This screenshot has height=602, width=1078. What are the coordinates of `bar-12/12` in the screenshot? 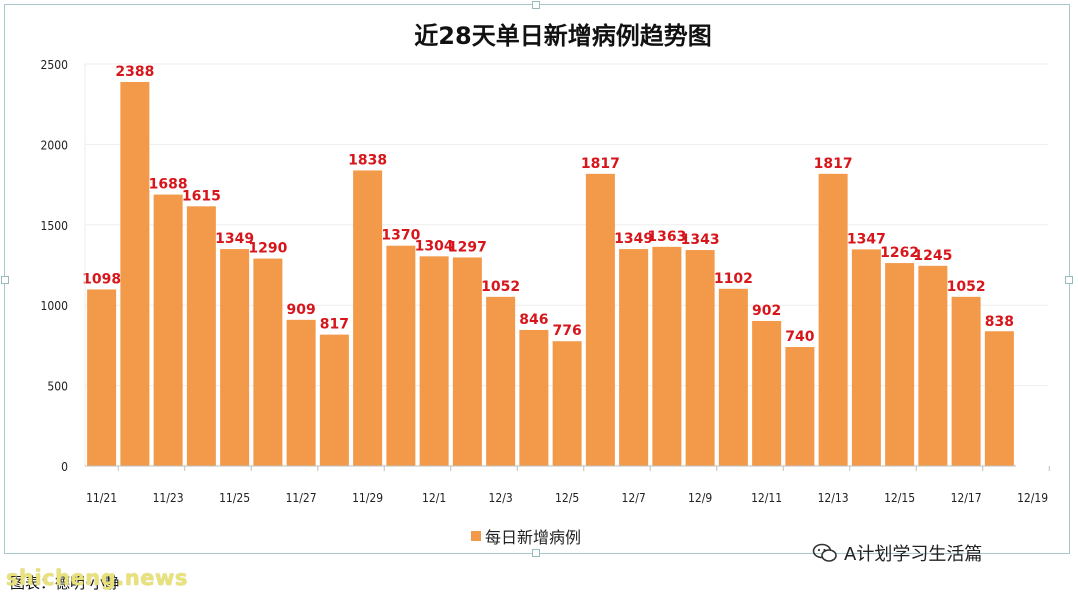 It's located at (800, 406).